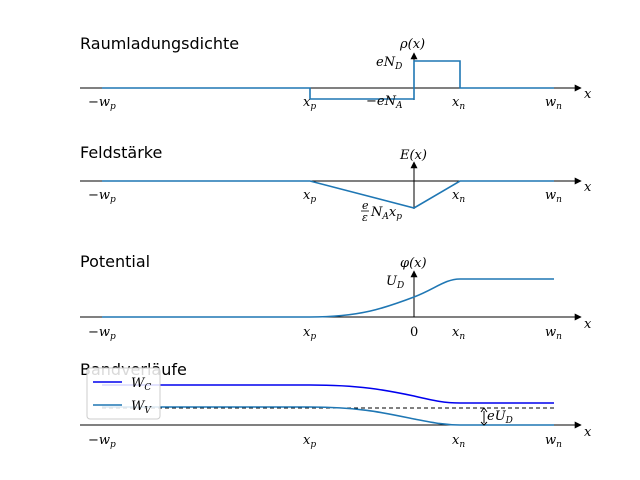 The width and height of the screenshot is (640, 480). What do you see at coordinates (325, 333) in the screenshot?
I see `potential-tick-labels: −wp xp 0 xn wn` at bounding box center [325, 333].